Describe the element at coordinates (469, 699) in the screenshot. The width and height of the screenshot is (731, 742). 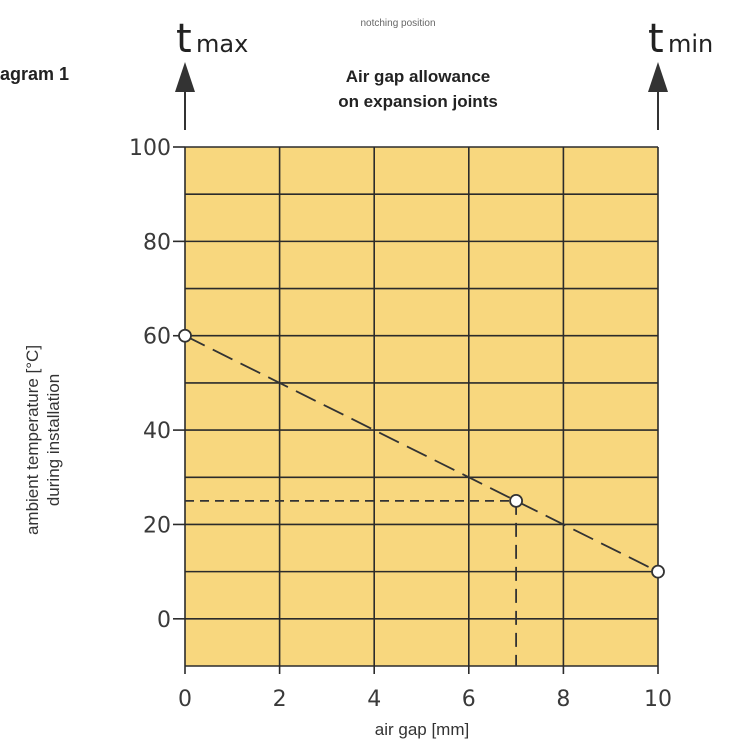
I see `x-tick-label-6: 6` at that location.